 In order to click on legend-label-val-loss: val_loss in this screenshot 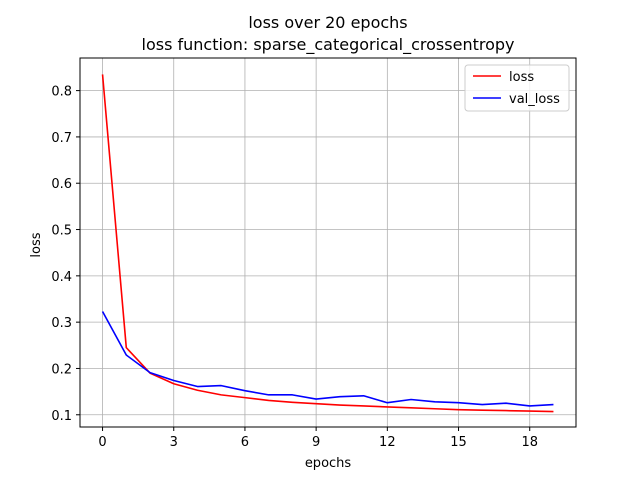, I will do `click(534, 99)`.